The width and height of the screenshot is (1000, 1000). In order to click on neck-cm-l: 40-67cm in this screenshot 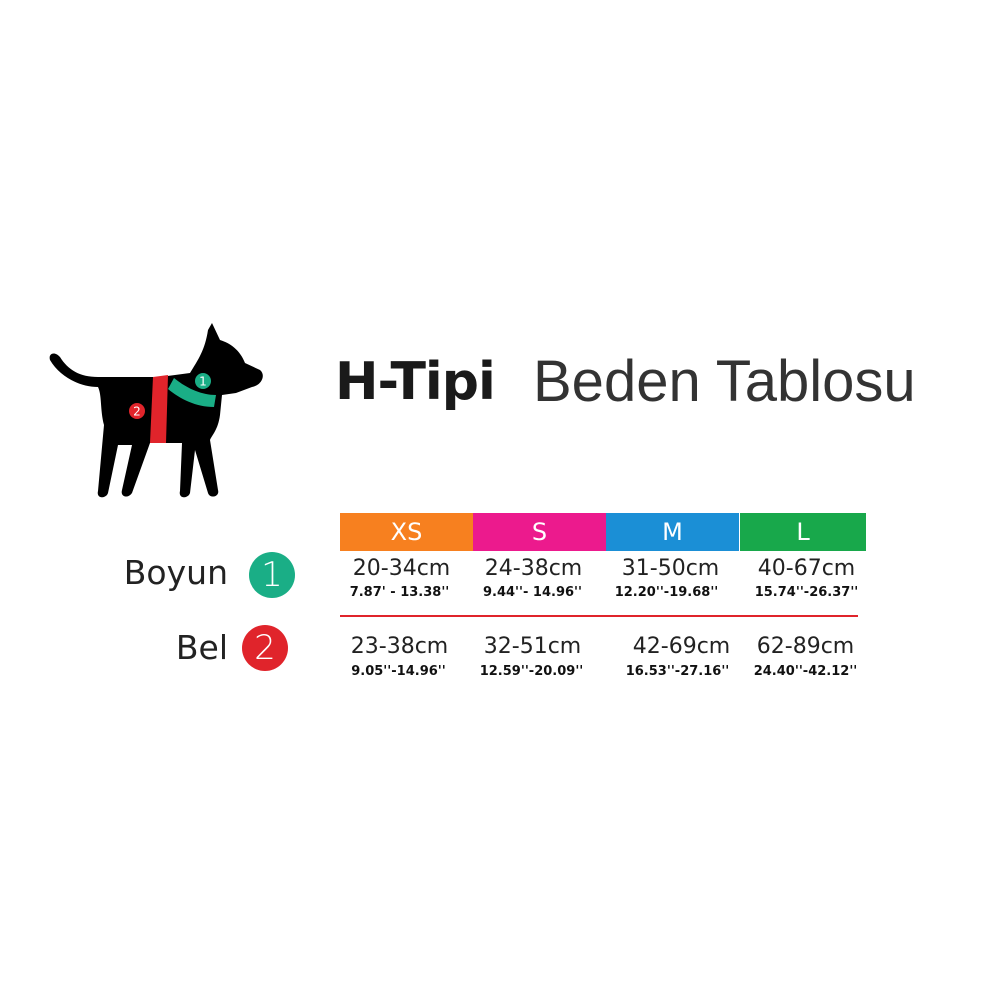, I will do `click(806, 568)`.